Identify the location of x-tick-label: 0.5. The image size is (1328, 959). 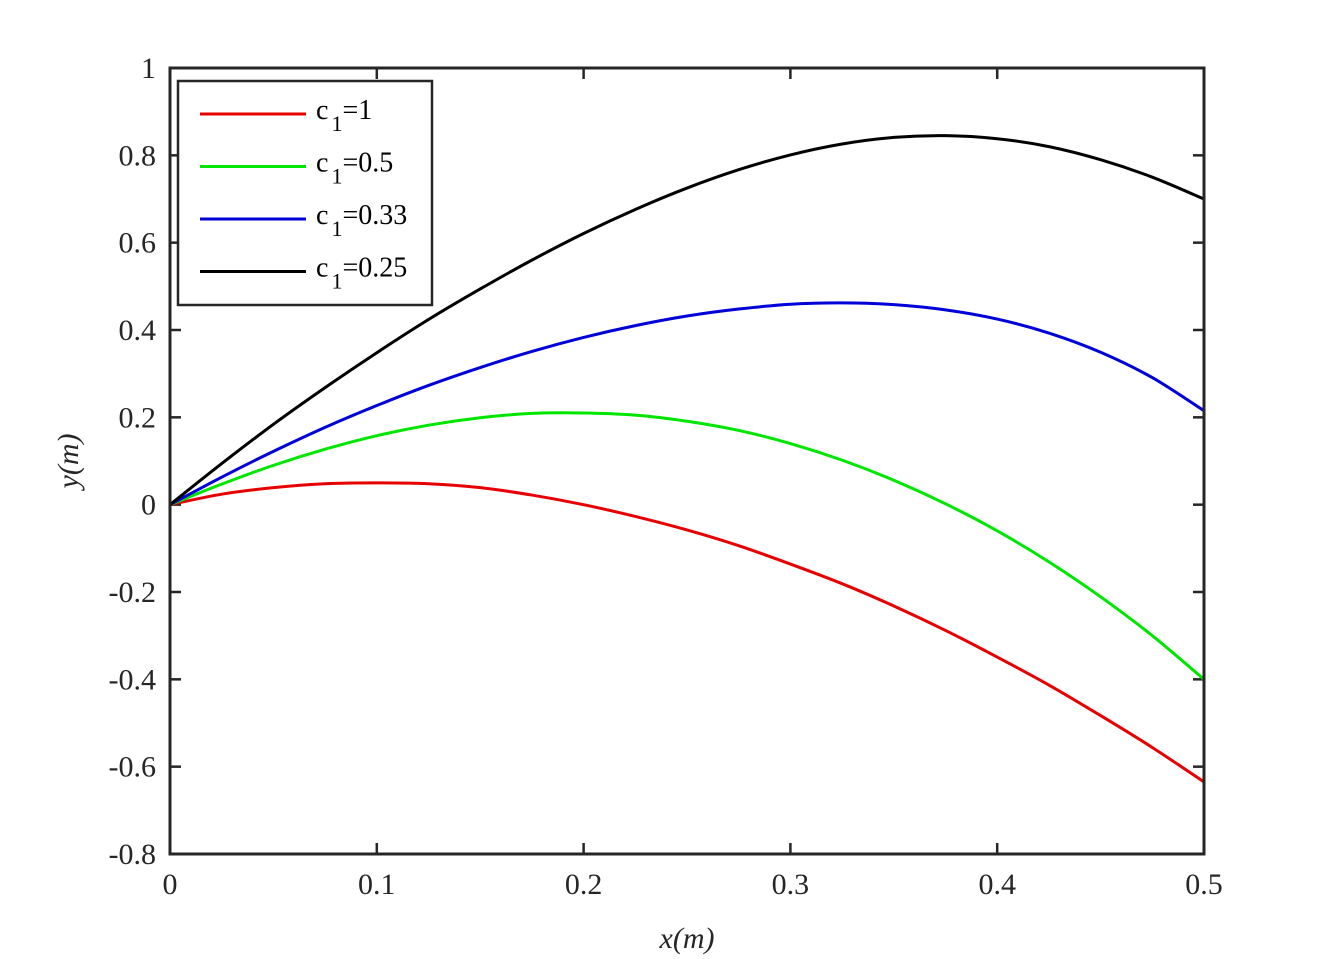
(1204, 884).